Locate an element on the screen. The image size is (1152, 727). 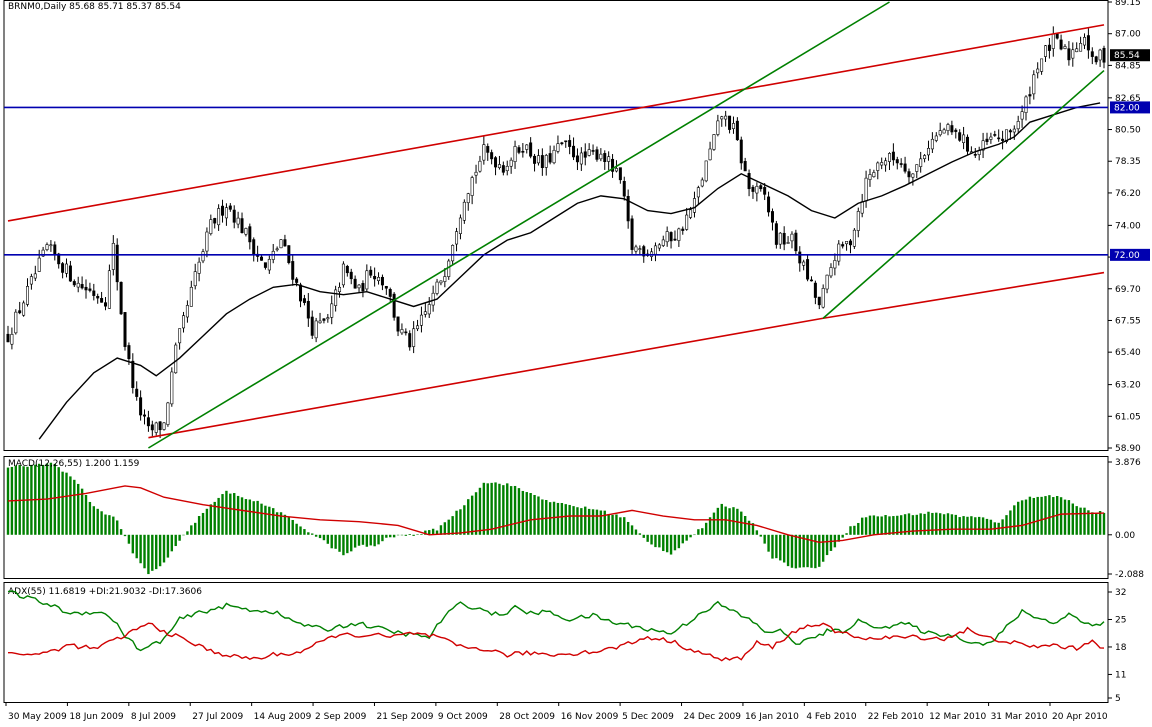
x-tick-label: 27 Jul 2009 is located at coordinates (217, 717).